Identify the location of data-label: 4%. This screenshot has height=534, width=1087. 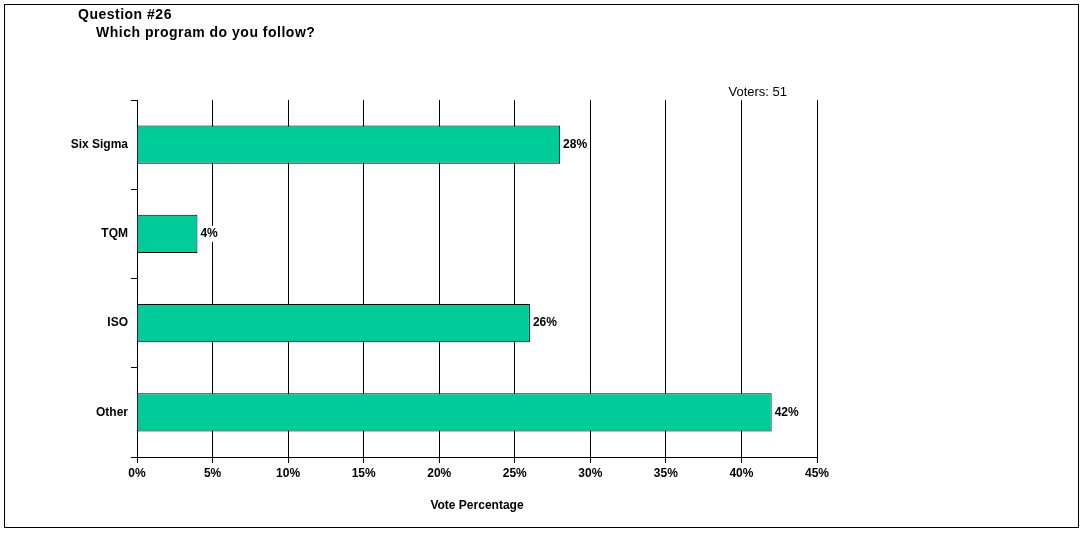
(209, 233).